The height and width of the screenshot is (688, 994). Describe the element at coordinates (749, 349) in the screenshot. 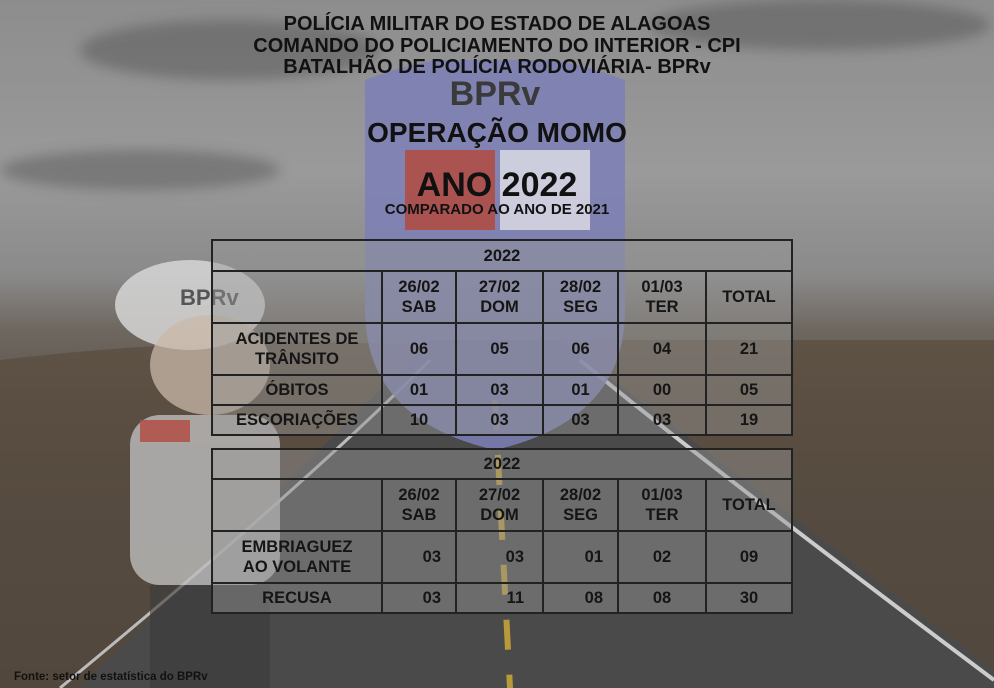

I see `total-cell: 21` at that location.